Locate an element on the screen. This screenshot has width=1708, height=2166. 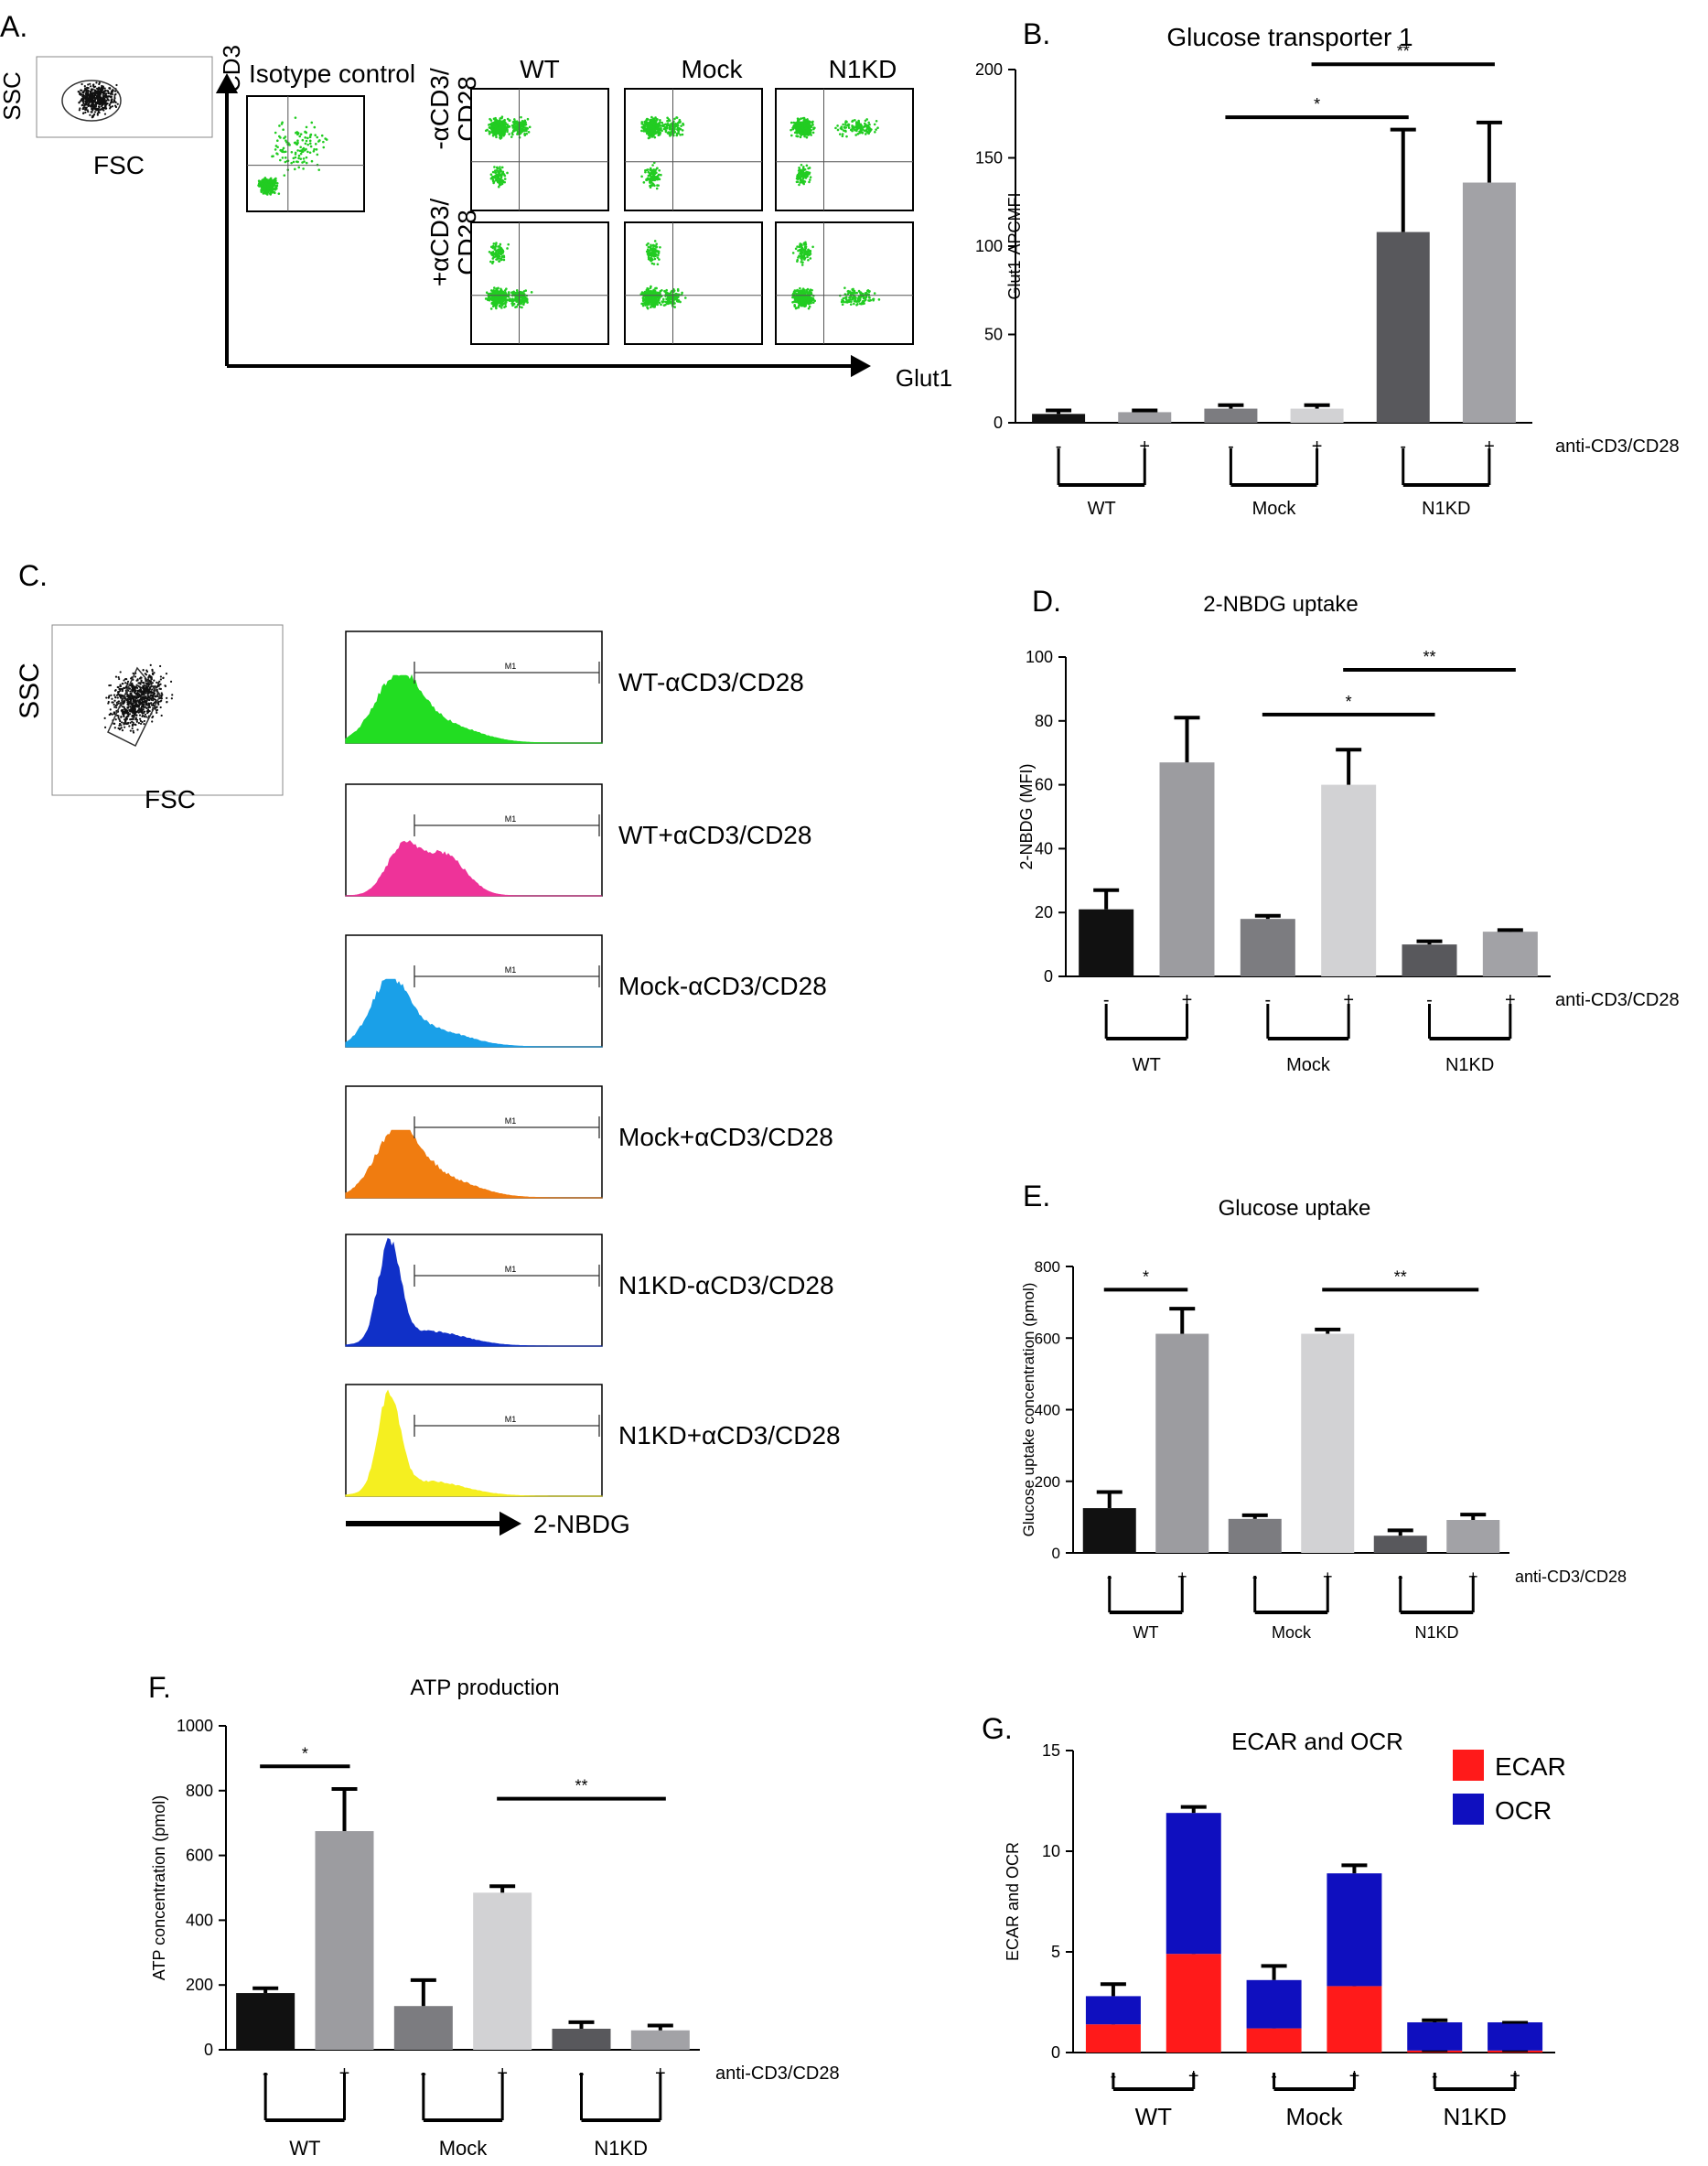
group-label: N1KD is located at coordinates (1469, 1065).